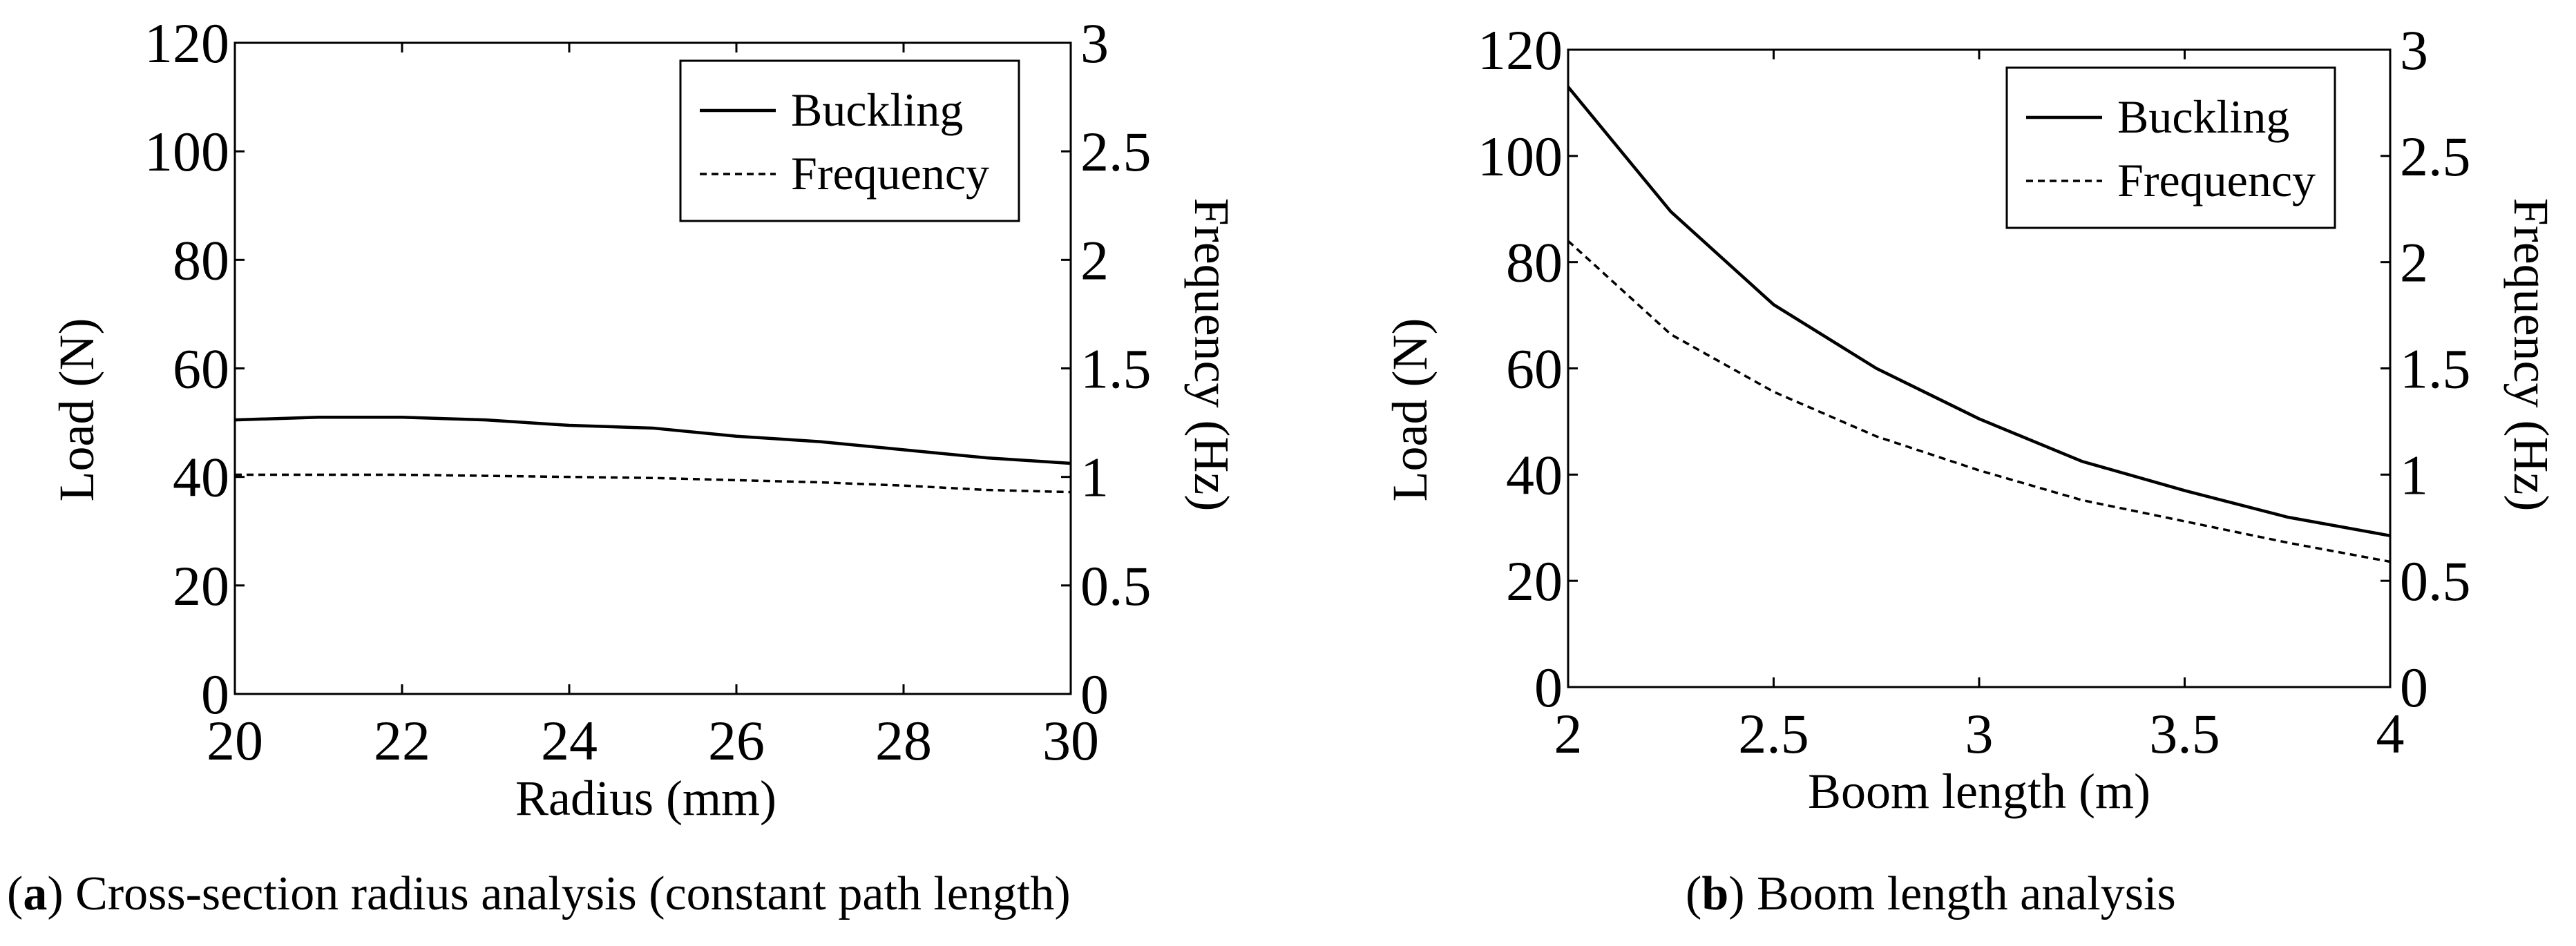 The width and height of the screenshot is (2576, 946). I want to click on series-line-buckling, so click(652, 440).